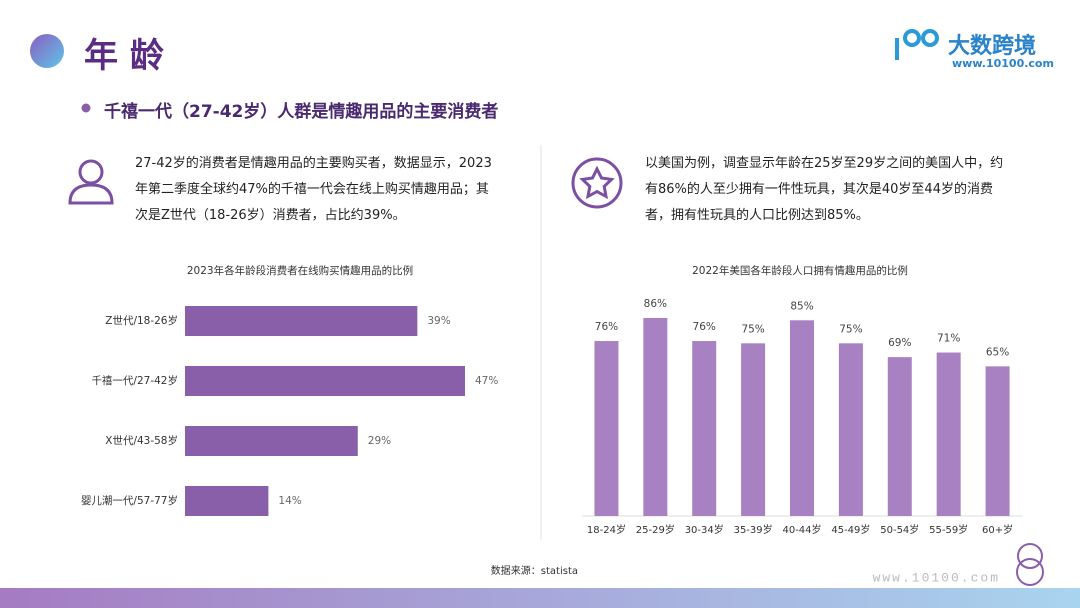 This screenshot has height=608, width=1080. What do you see at coordinates (1003, 63) in the screenshot?
I see `logo-url: www.10100.com` at bounding box center [1003, 63].